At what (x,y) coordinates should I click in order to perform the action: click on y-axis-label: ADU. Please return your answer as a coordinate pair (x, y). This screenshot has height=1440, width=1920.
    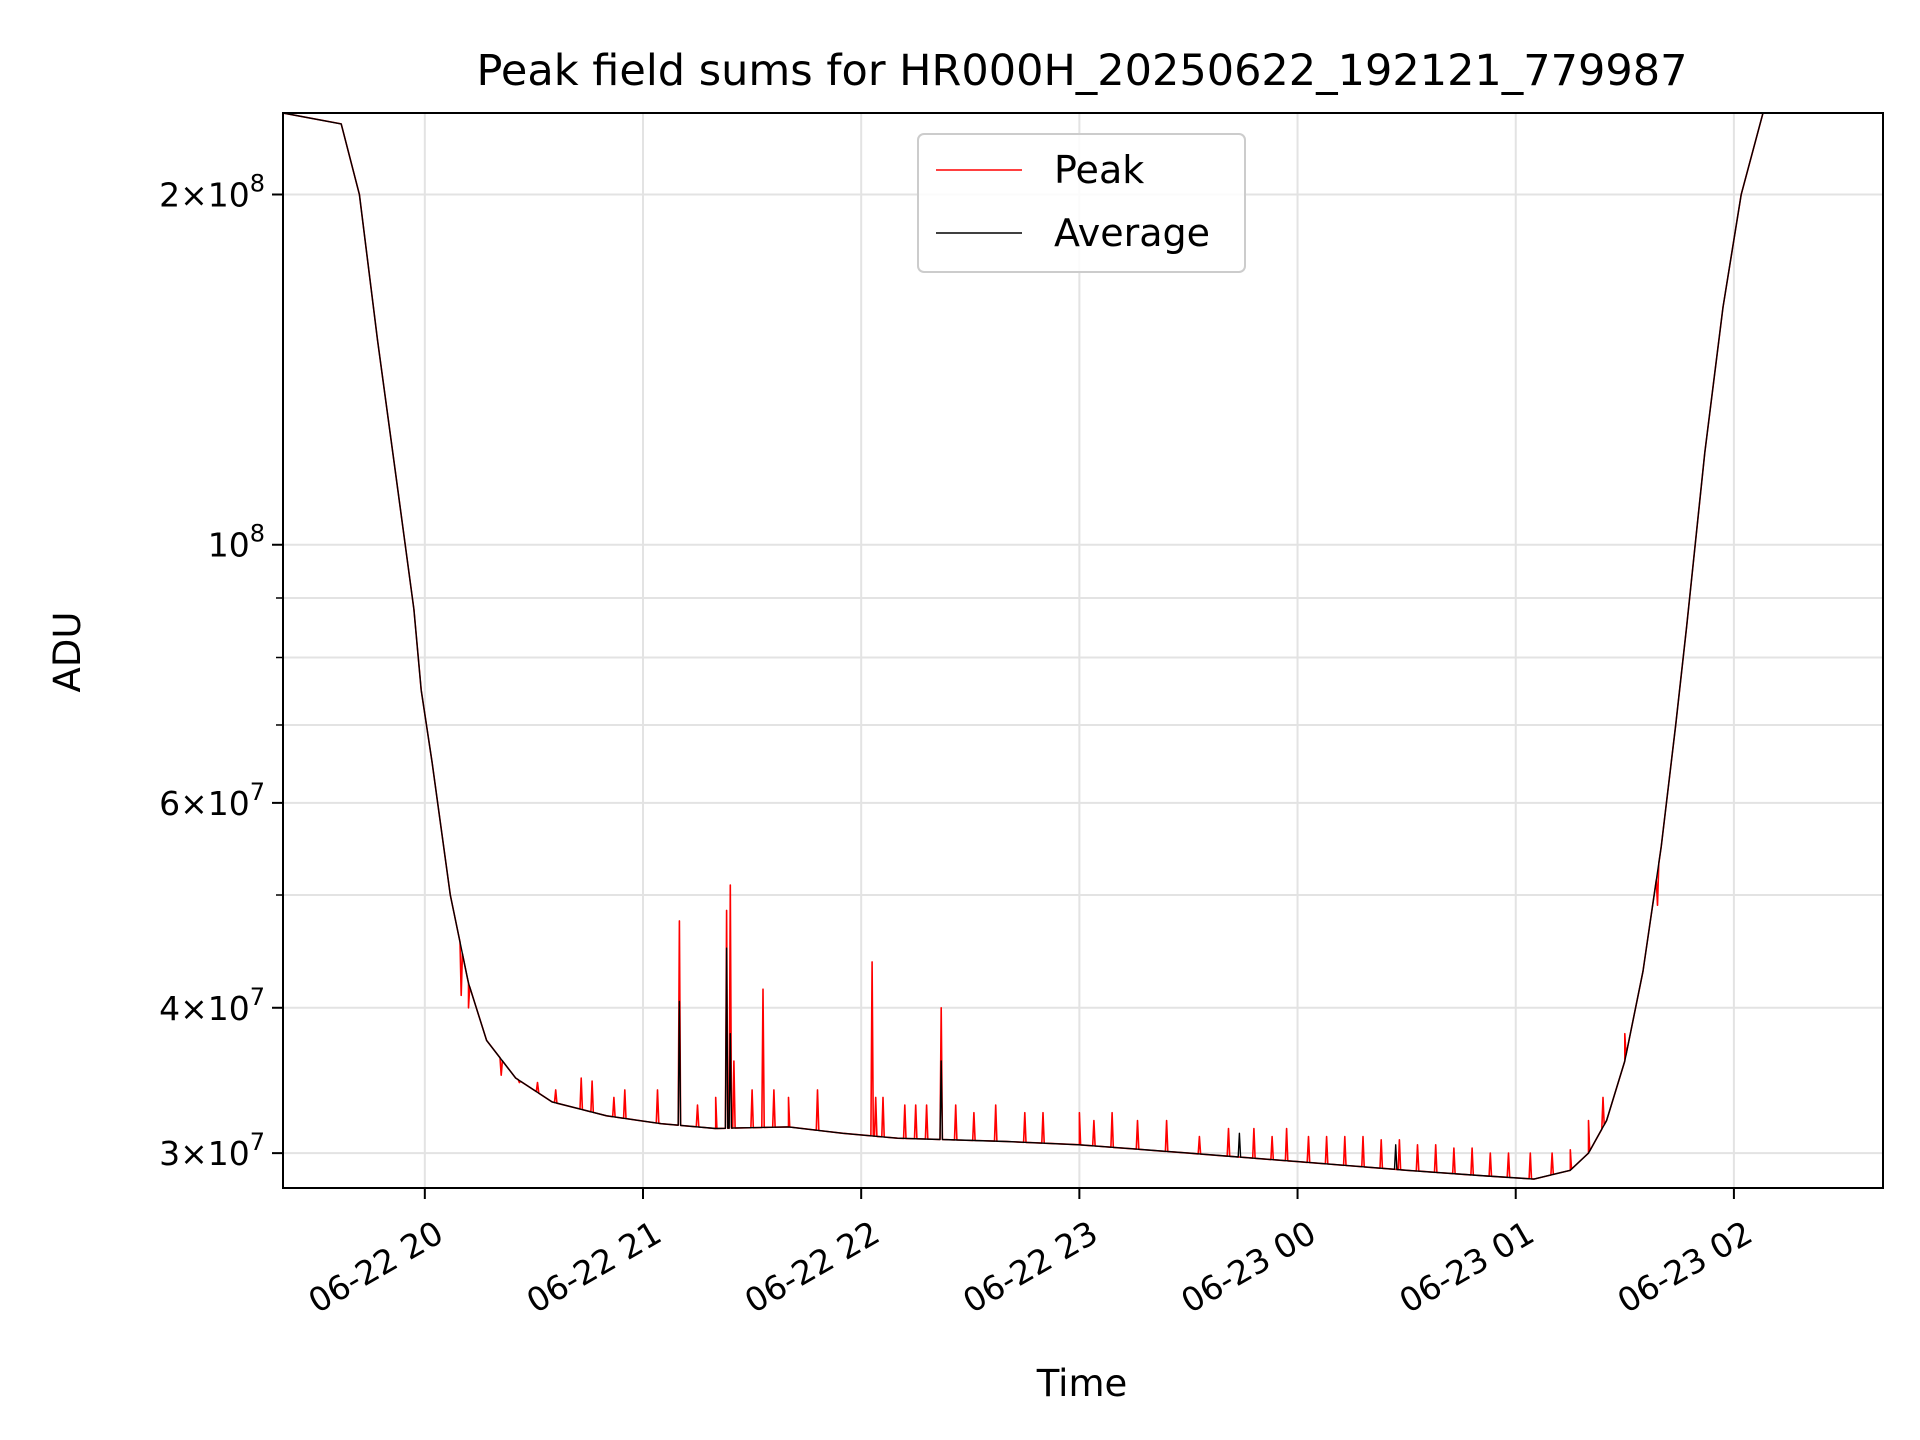
    Looking at the image, I should click on (67, 652).